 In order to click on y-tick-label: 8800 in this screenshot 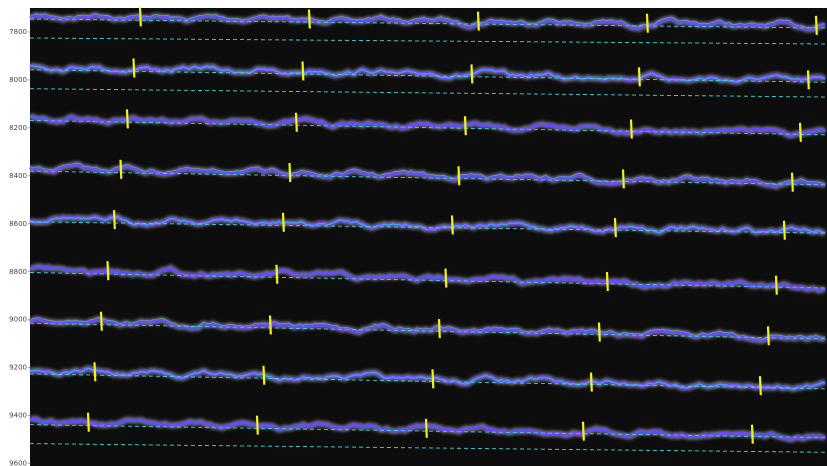, I will do `click(18, 272)`.